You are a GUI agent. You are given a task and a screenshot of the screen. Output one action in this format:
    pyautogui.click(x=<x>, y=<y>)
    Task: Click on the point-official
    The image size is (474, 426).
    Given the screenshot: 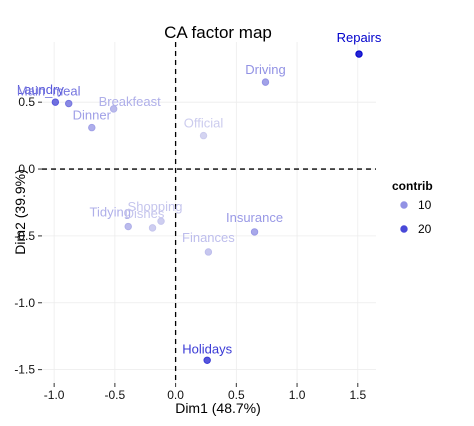 What is the action you would take?
    pyautogui.click(x=203, y=135)
    